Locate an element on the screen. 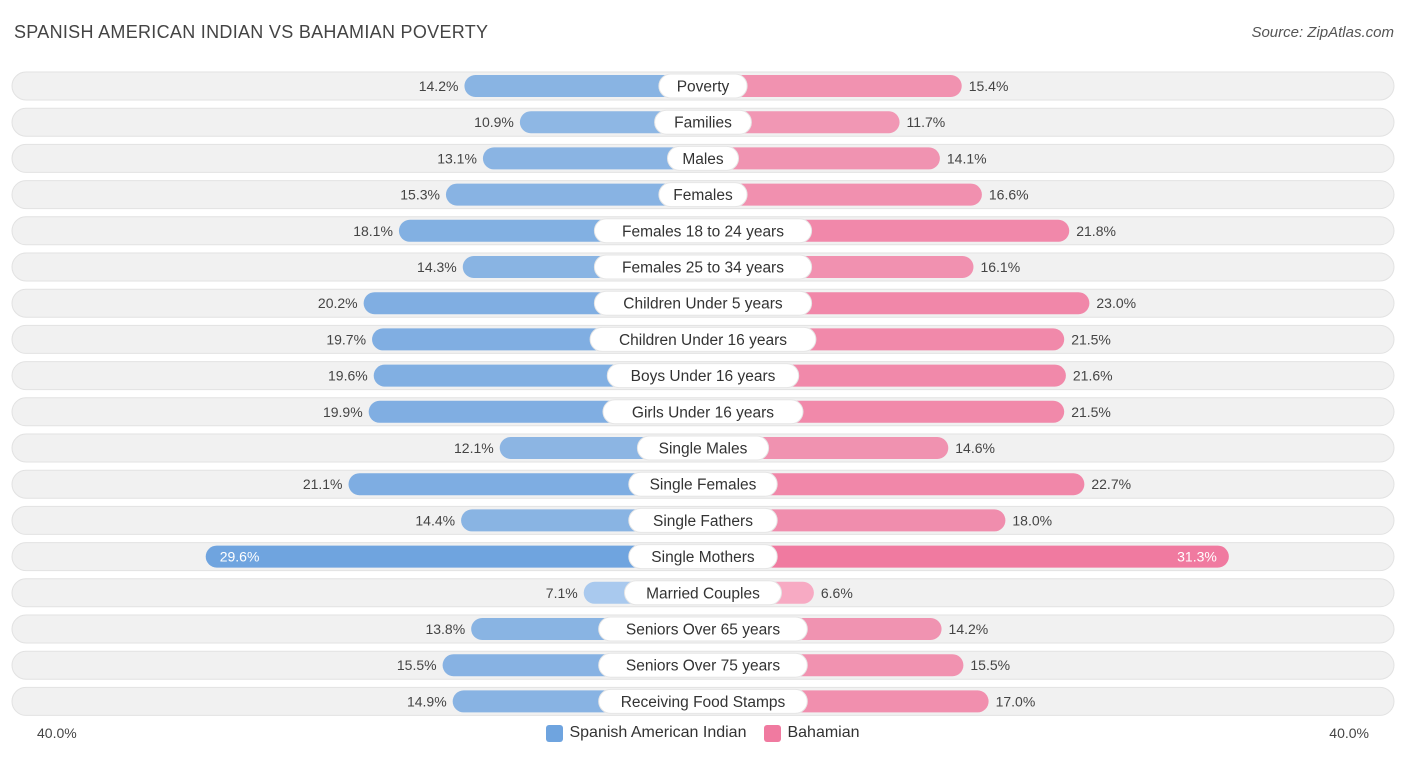 The width and height of the screenshot is (1406, 758). row-single-males: 12.1% 14.6% Single Males is located at coordinates (703, 448).